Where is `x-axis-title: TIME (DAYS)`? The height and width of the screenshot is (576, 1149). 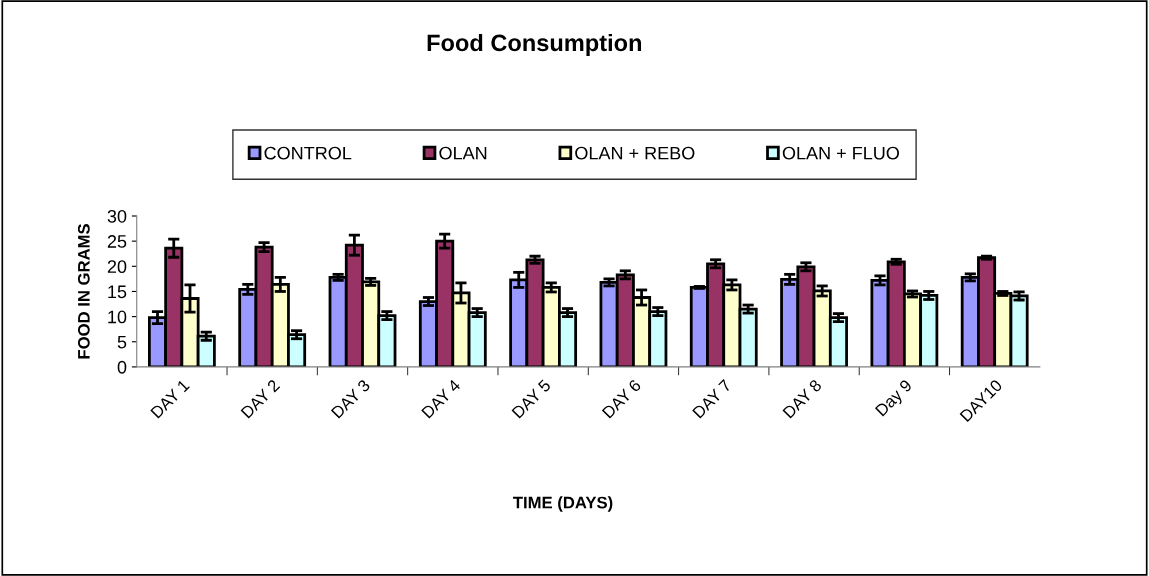 x-axis-title: TIME (DAYS) is located at coordinates (563, 504).